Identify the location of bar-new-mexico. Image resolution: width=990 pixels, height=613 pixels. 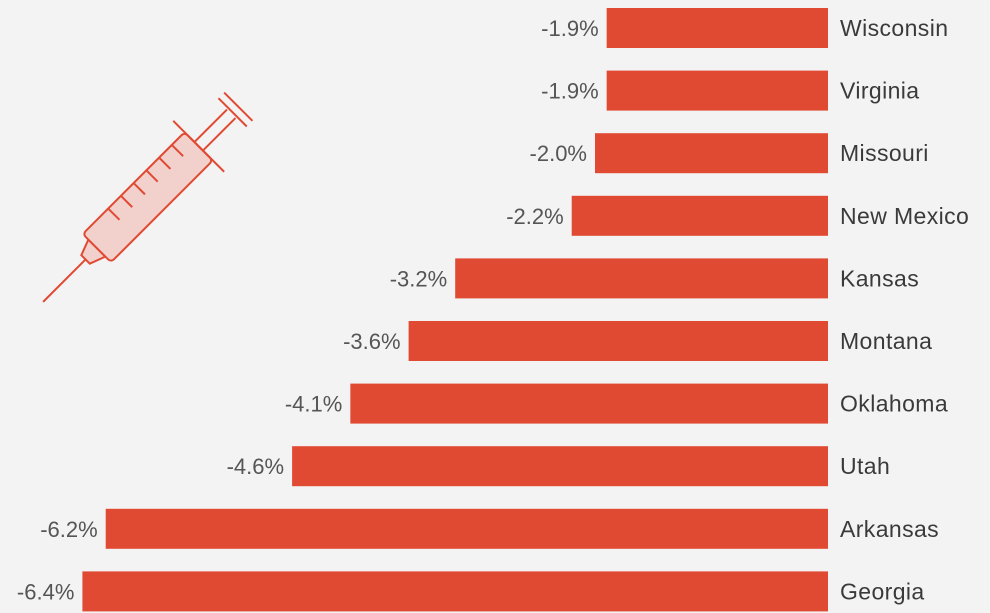
(699, 215).